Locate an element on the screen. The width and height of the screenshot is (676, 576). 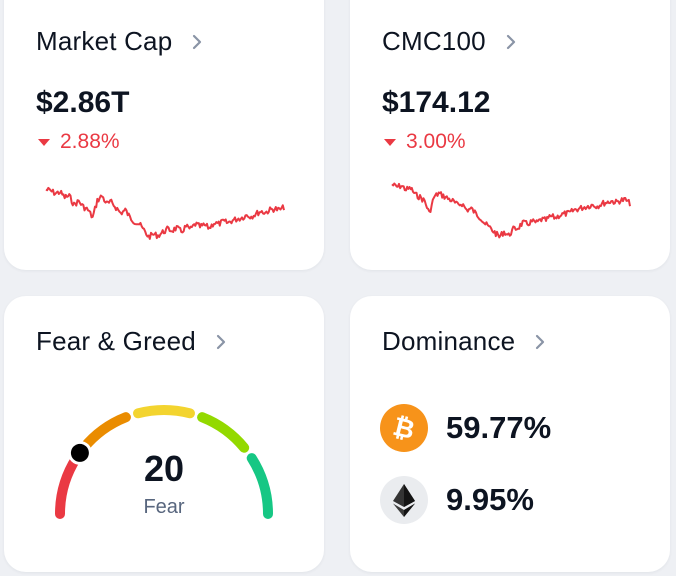
fear-greed-header: Fear & Greed is located at coordinates (134, 341).